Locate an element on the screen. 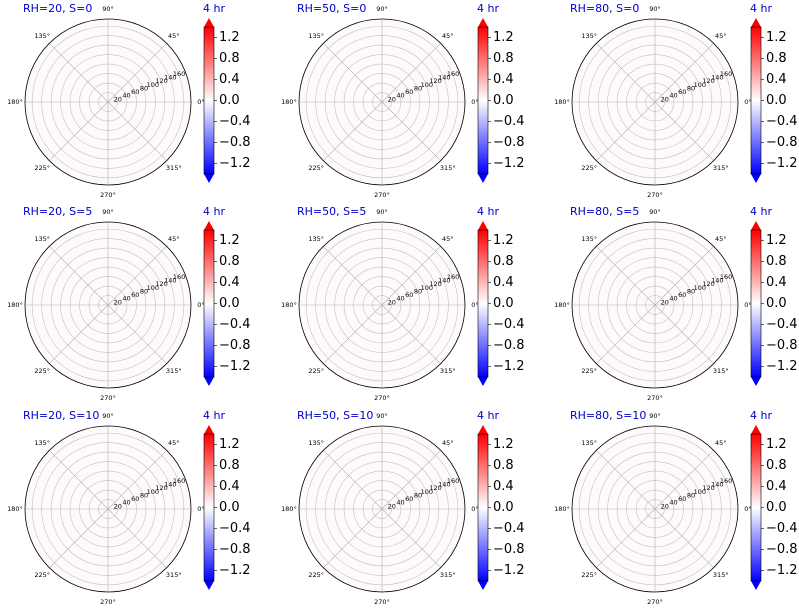  panel-title-left: RH=50, S=0 is located at coordinates (331, 8).